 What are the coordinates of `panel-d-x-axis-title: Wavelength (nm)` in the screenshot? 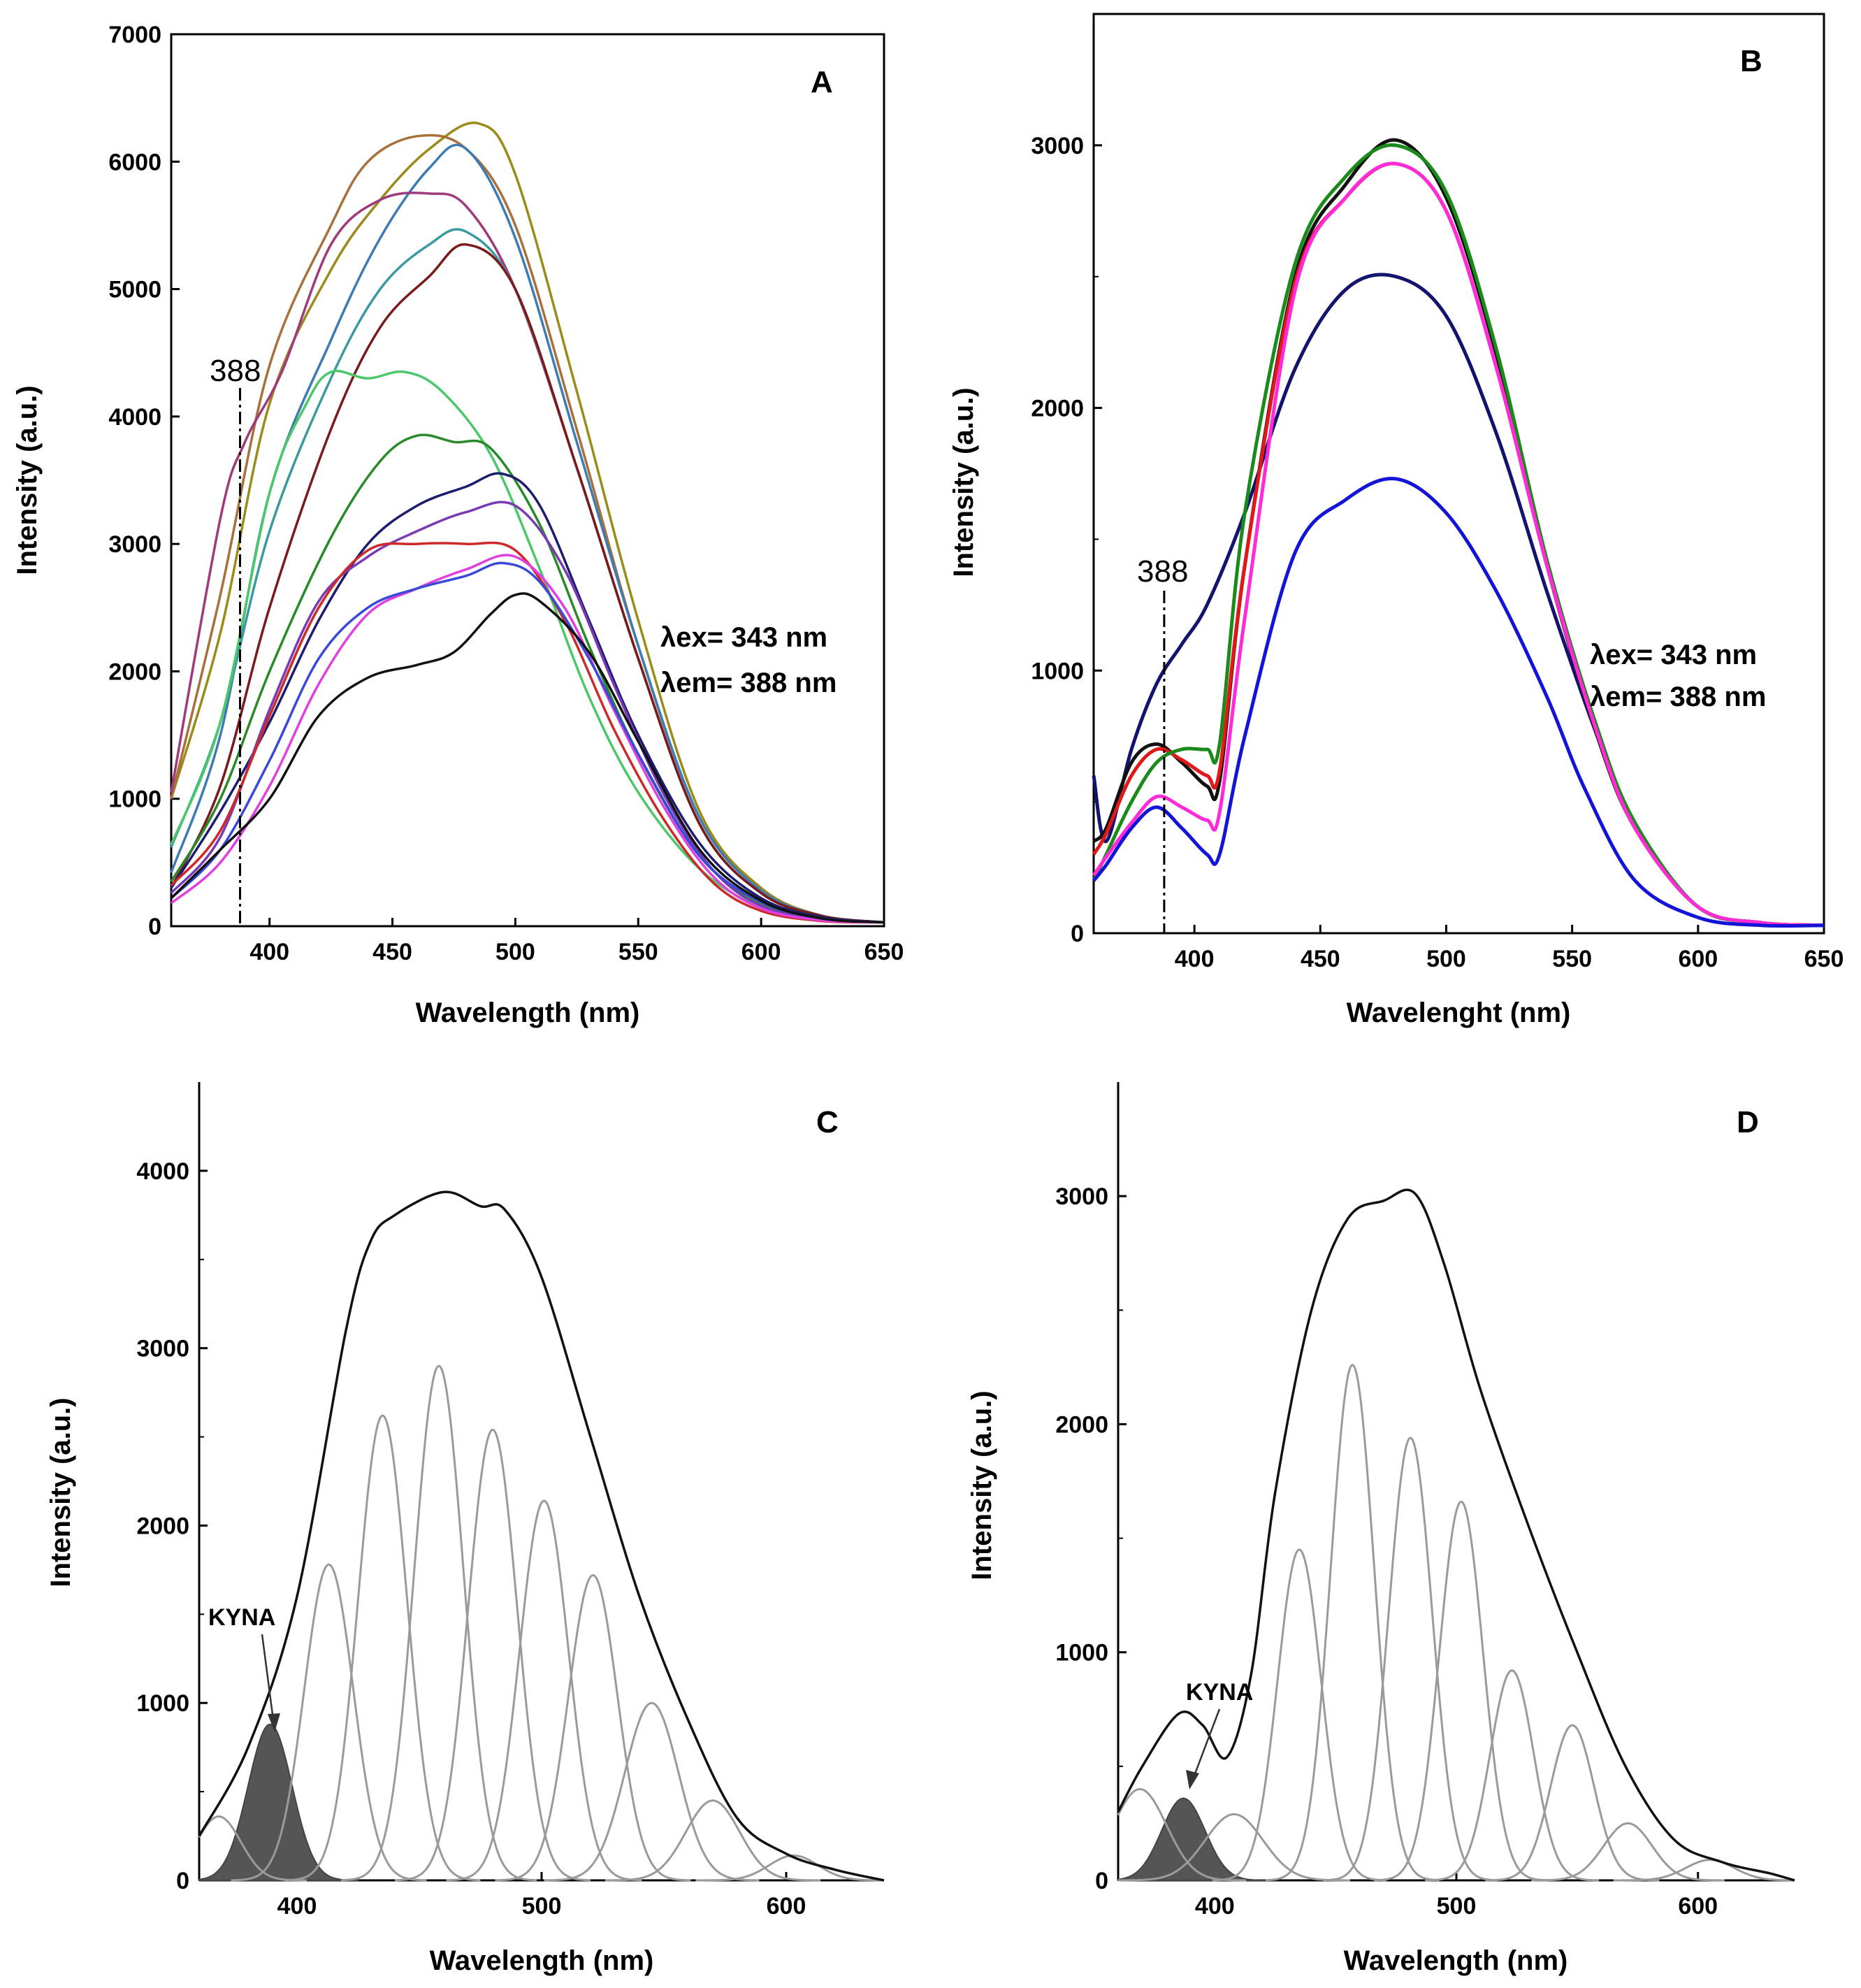 It's located at (1456, 1961).